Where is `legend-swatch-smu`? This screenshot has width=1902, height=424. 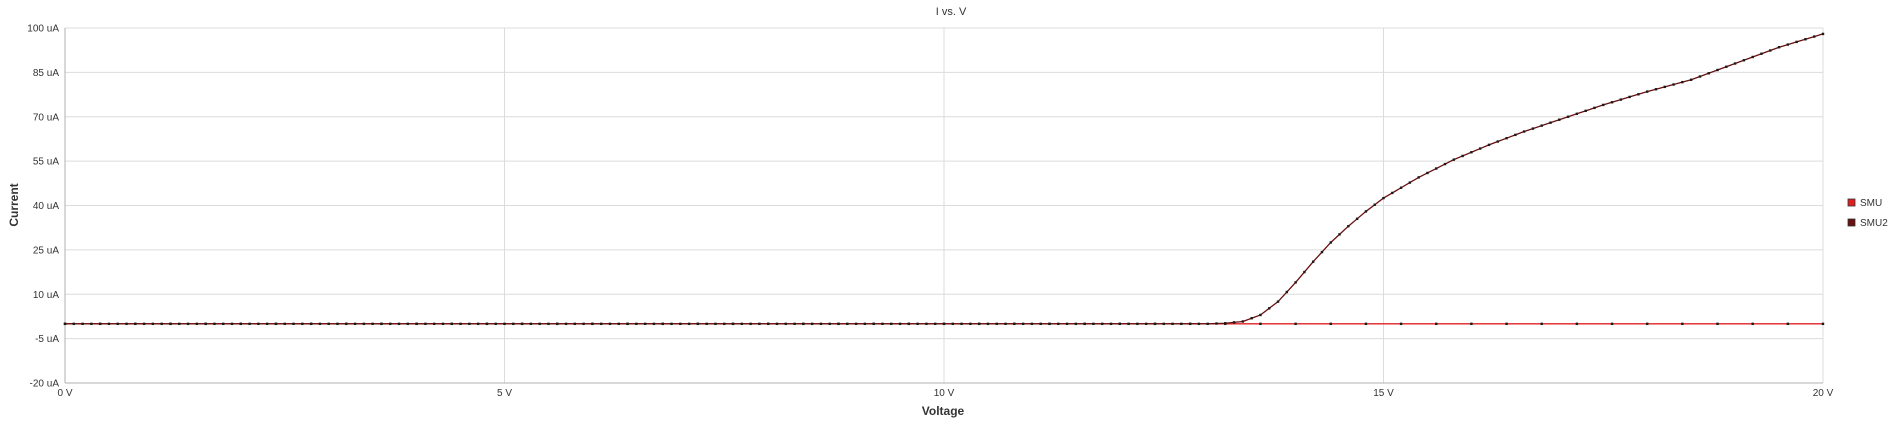 legend-swatch-smu is located at coordinates (1851, 202).